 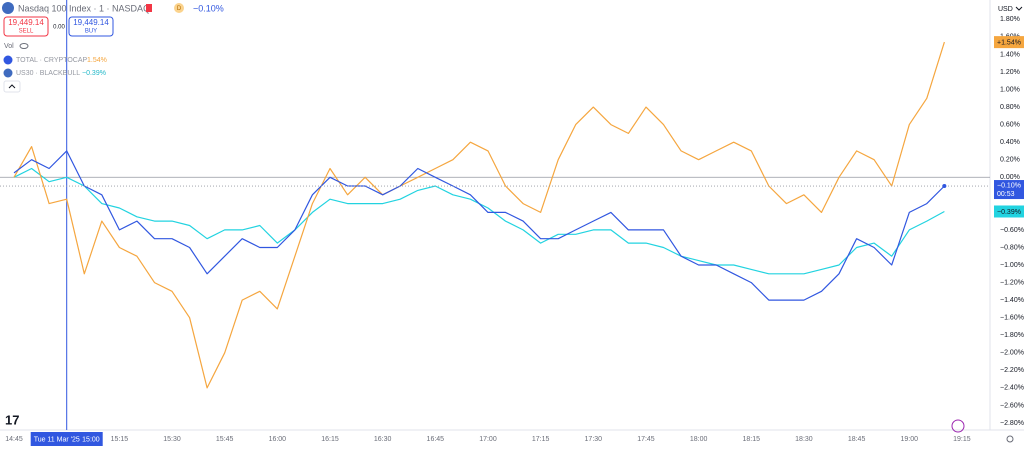 I want to click on crosshair-time: 15:00, so click(x=91, y=439).